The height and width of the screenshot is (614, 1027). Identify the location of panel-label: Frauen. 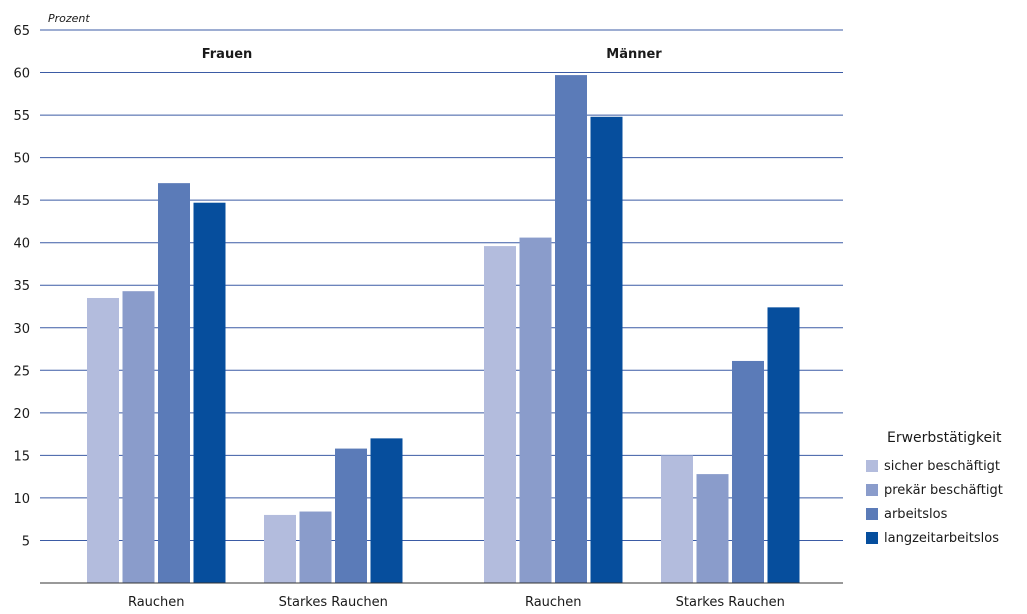
(227, 54).